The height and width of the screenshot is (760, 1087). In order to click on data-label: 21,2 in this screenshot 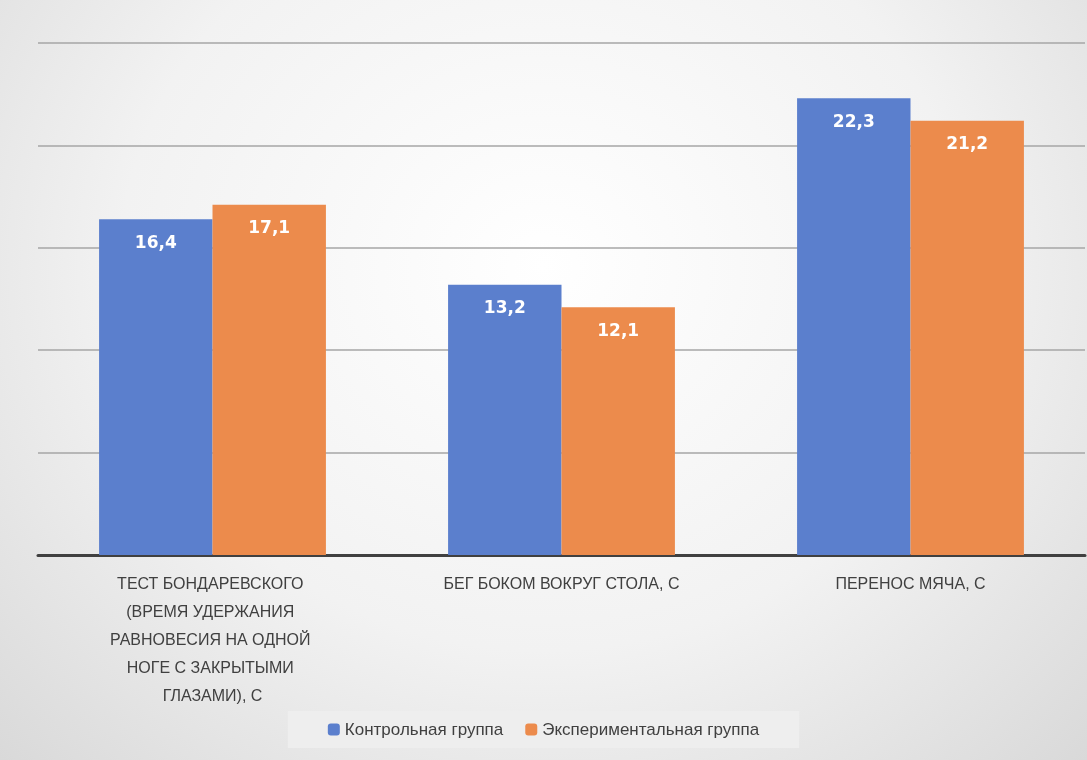, I will do `click(967, 143)`.